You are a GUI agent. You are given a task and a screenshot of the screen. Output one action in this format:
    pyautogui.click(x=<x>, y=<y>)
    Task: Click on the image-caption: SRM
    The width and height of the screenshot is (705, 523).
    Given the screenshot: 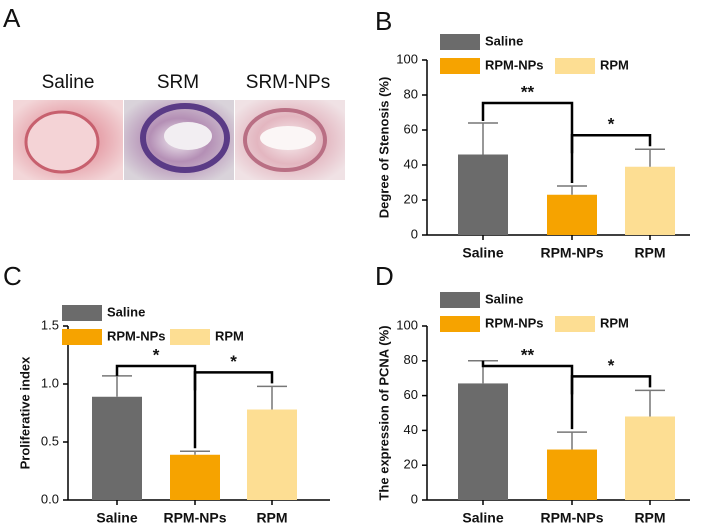 What is the action you would take?
    pyautogui.click(x=178, y=82)
    